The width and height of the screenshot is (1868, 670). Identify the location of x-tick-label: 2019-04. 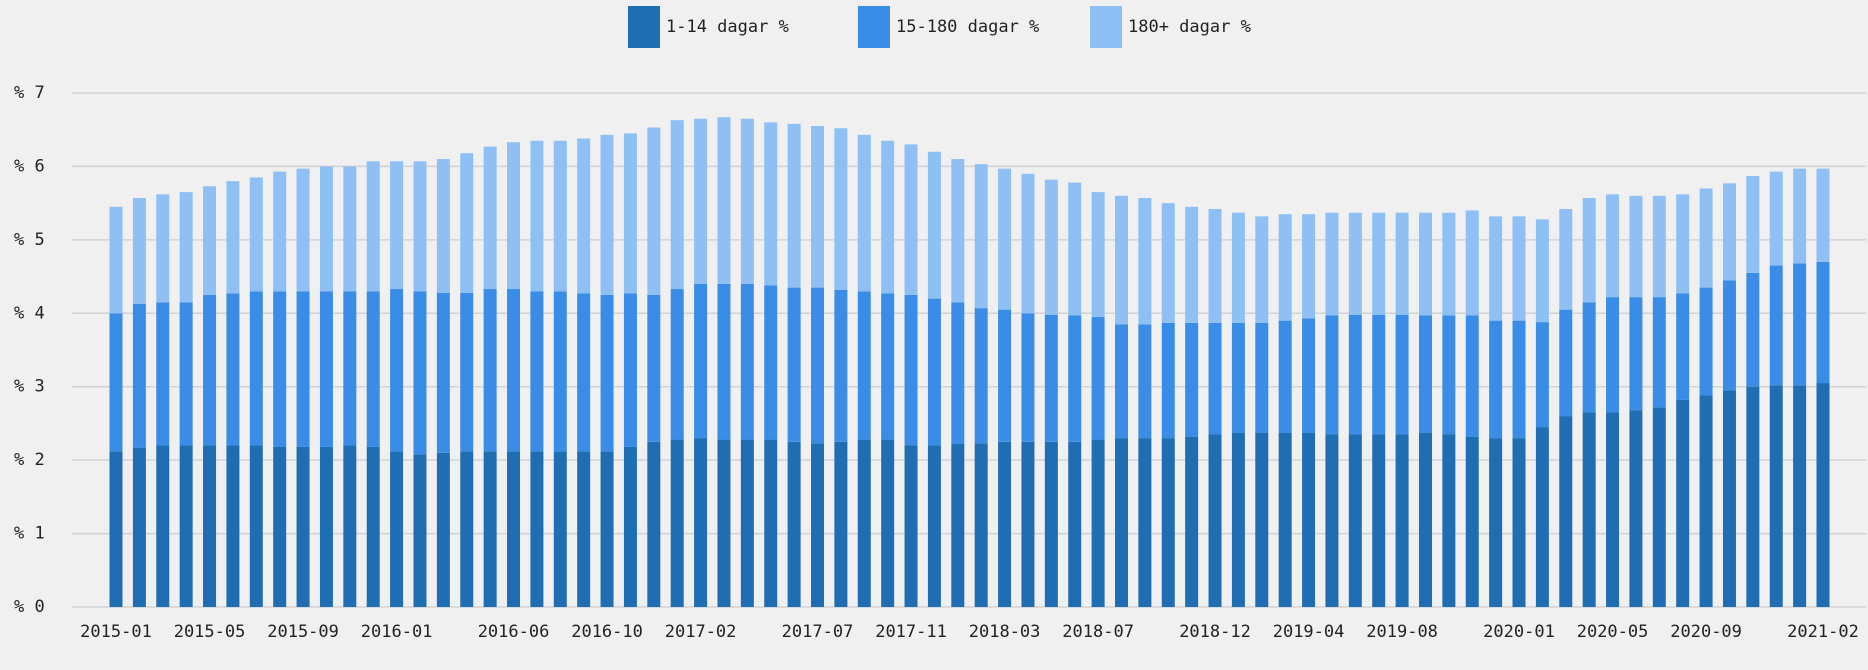
(1309, 632).